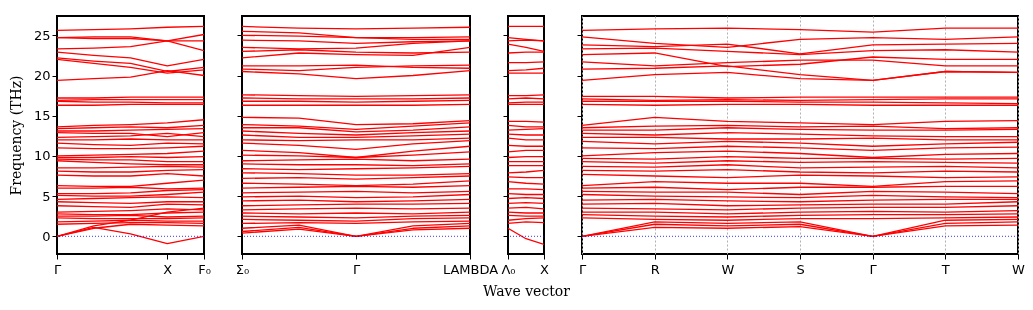 The width and height of the screenshot is (1033, 310). Describe the element at coordinates (42, 156) in the screenshot. I see `y-tick-label: 10` at that location.